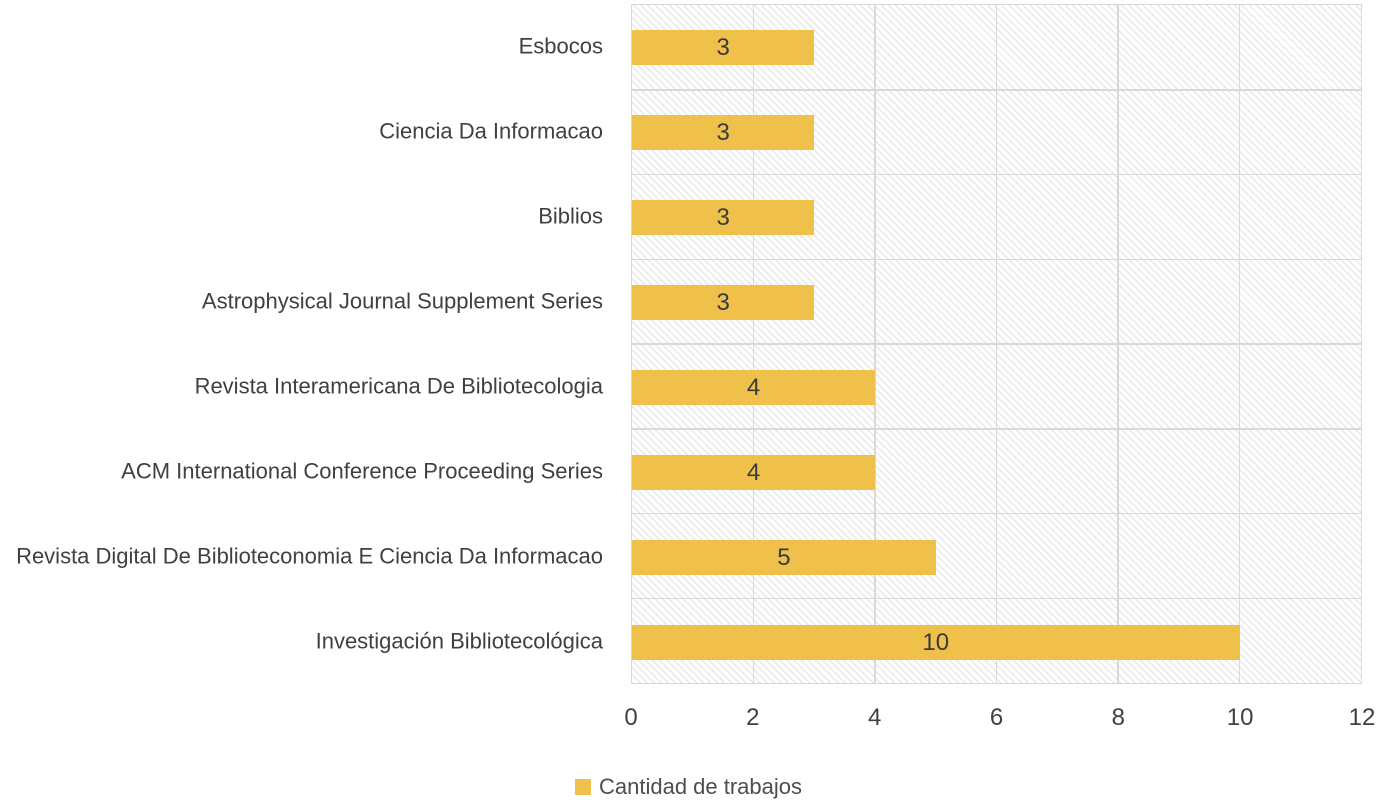  Describe the element at coordinates (570, 216) in the screenshot. I see `category-label-text: Biblios` at that location.